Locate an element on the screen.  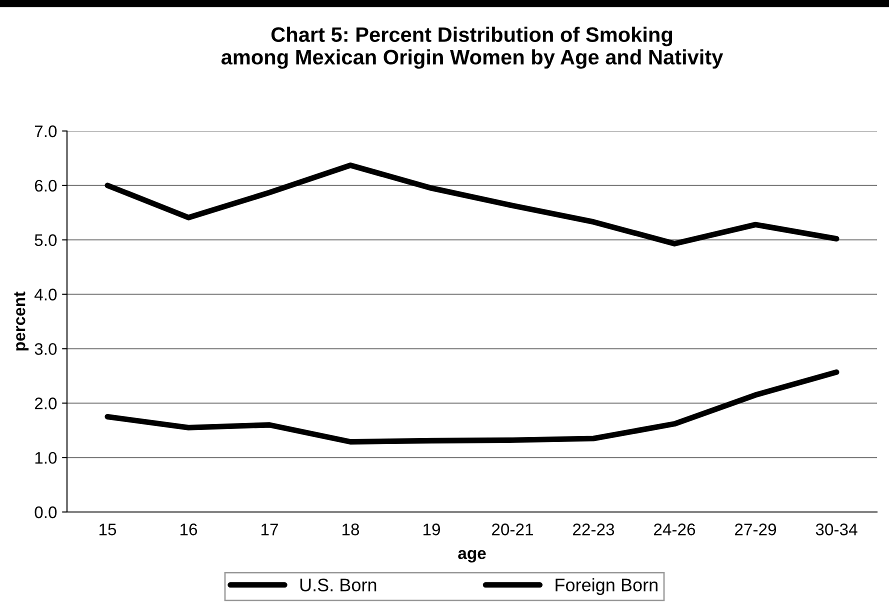
legend-label: U.S. Born is located at coordinates (338, 585).